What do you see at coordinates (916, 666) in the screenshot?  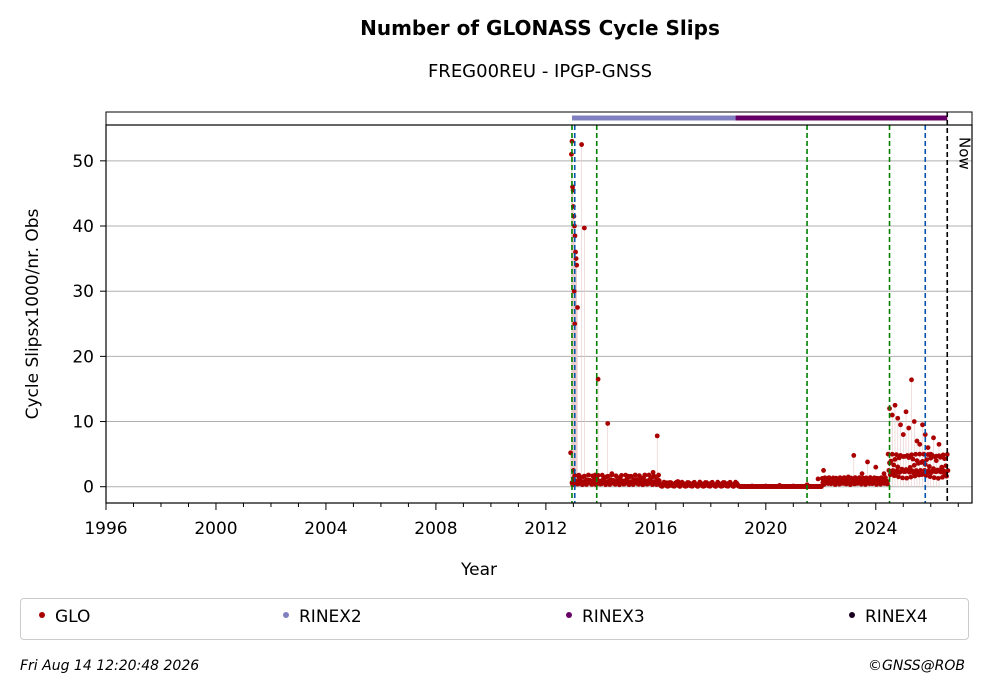 I see `footer-credit: ©GNSS@ROB` at bounding box center [916, 666].